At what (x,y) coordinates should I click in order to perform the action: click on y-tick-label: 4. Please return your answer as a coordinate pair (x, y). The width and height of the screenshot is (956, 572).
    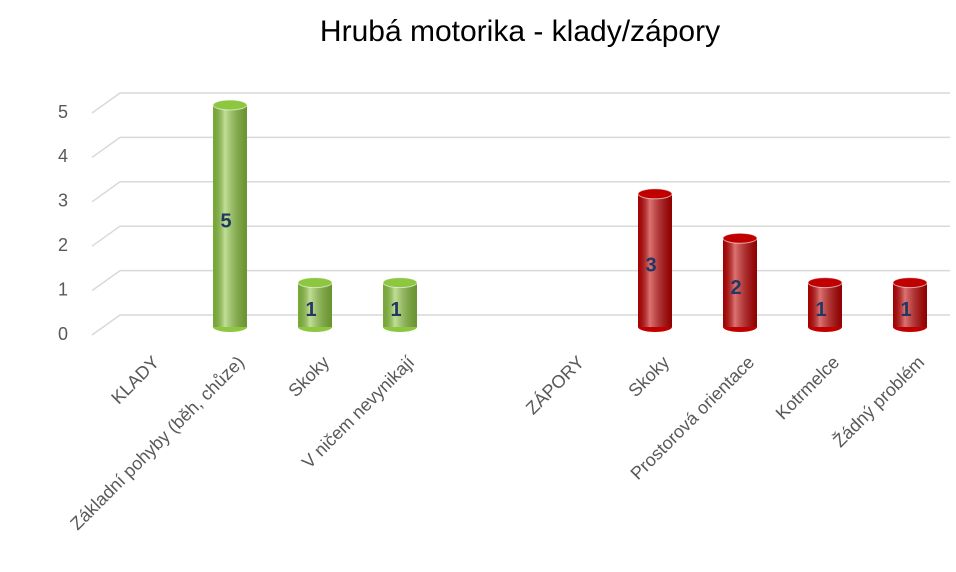
    Looking at the image, I should click on (63, 156).